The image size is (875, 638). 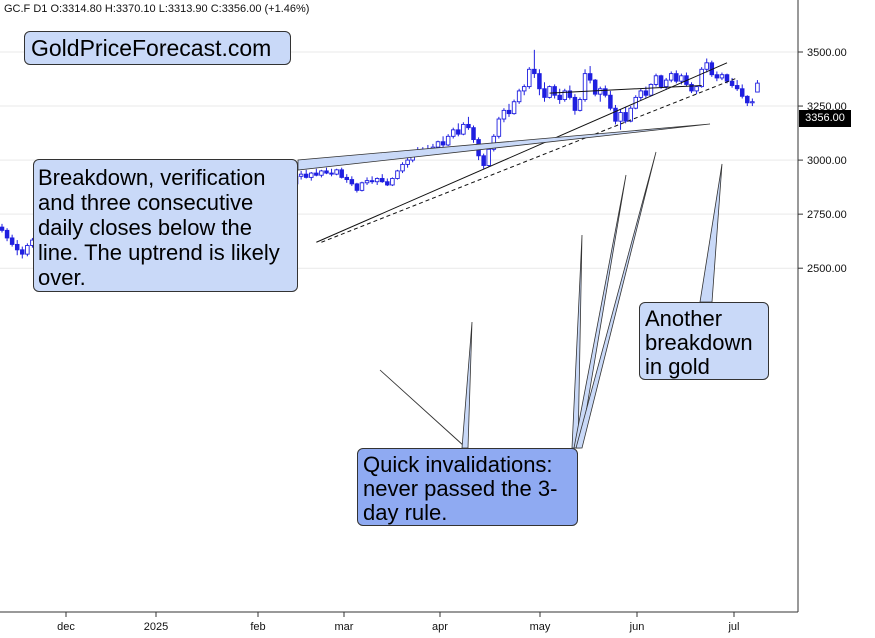 What do you see at coordinates (504, 147) in the screenshot?
I see `breakdown-pointer` at bounding box center [504, 147].